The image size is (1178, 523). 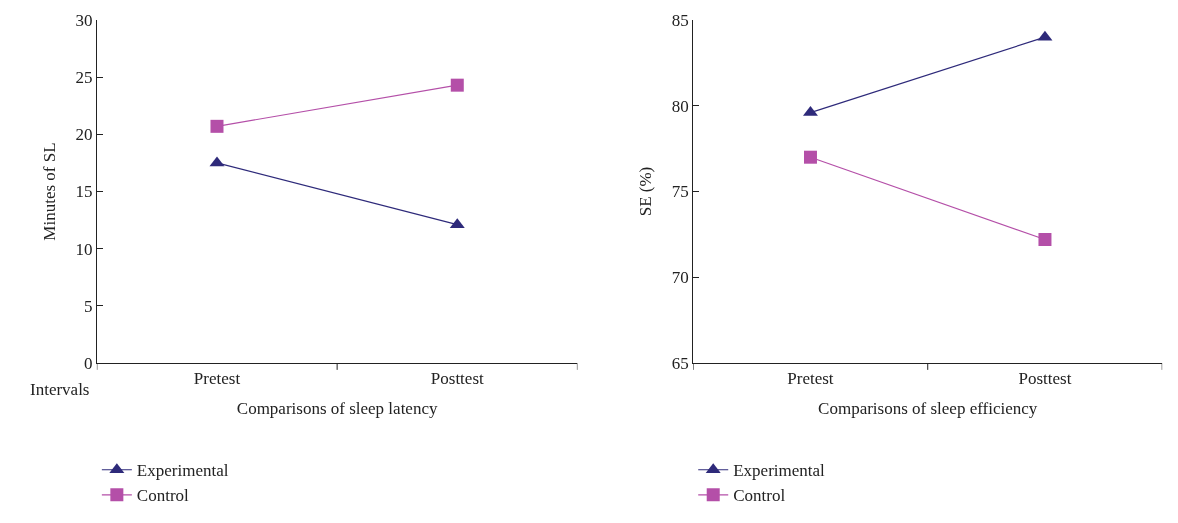 I want to click on text: Intervals, so click(x=60, y=389).